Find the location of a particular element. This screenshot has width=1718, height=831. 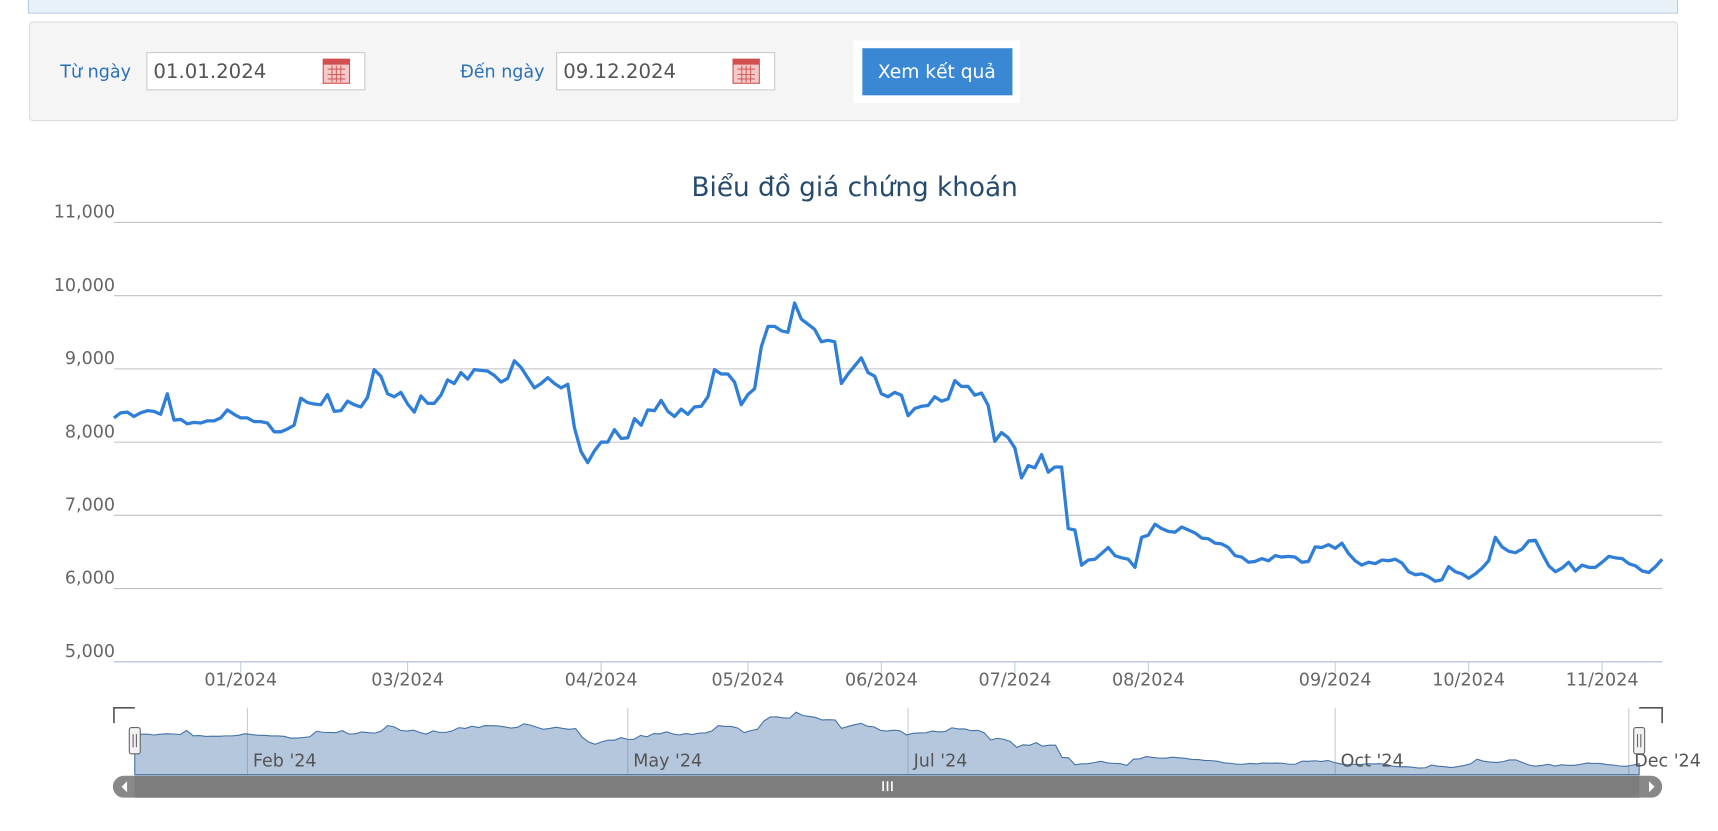

y-tick-label: 11,000 is located at coordinates (84, 213).